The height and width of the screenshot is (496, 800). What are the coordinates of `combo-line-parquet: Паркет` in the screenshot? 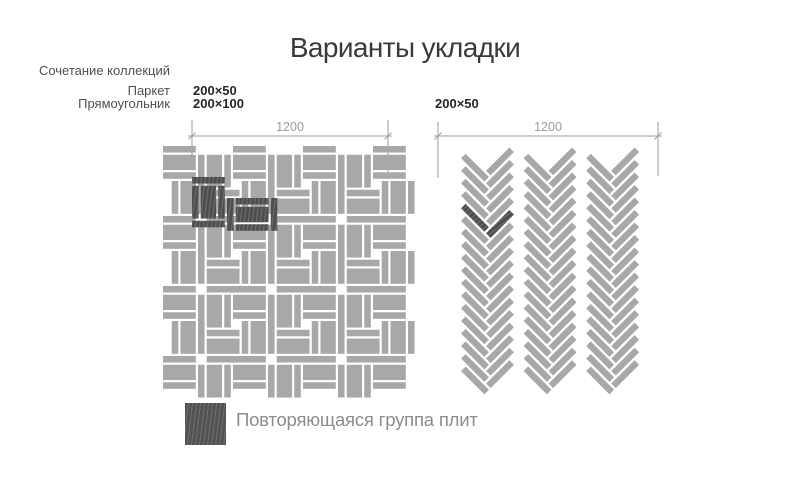 It's located at (148, 90).